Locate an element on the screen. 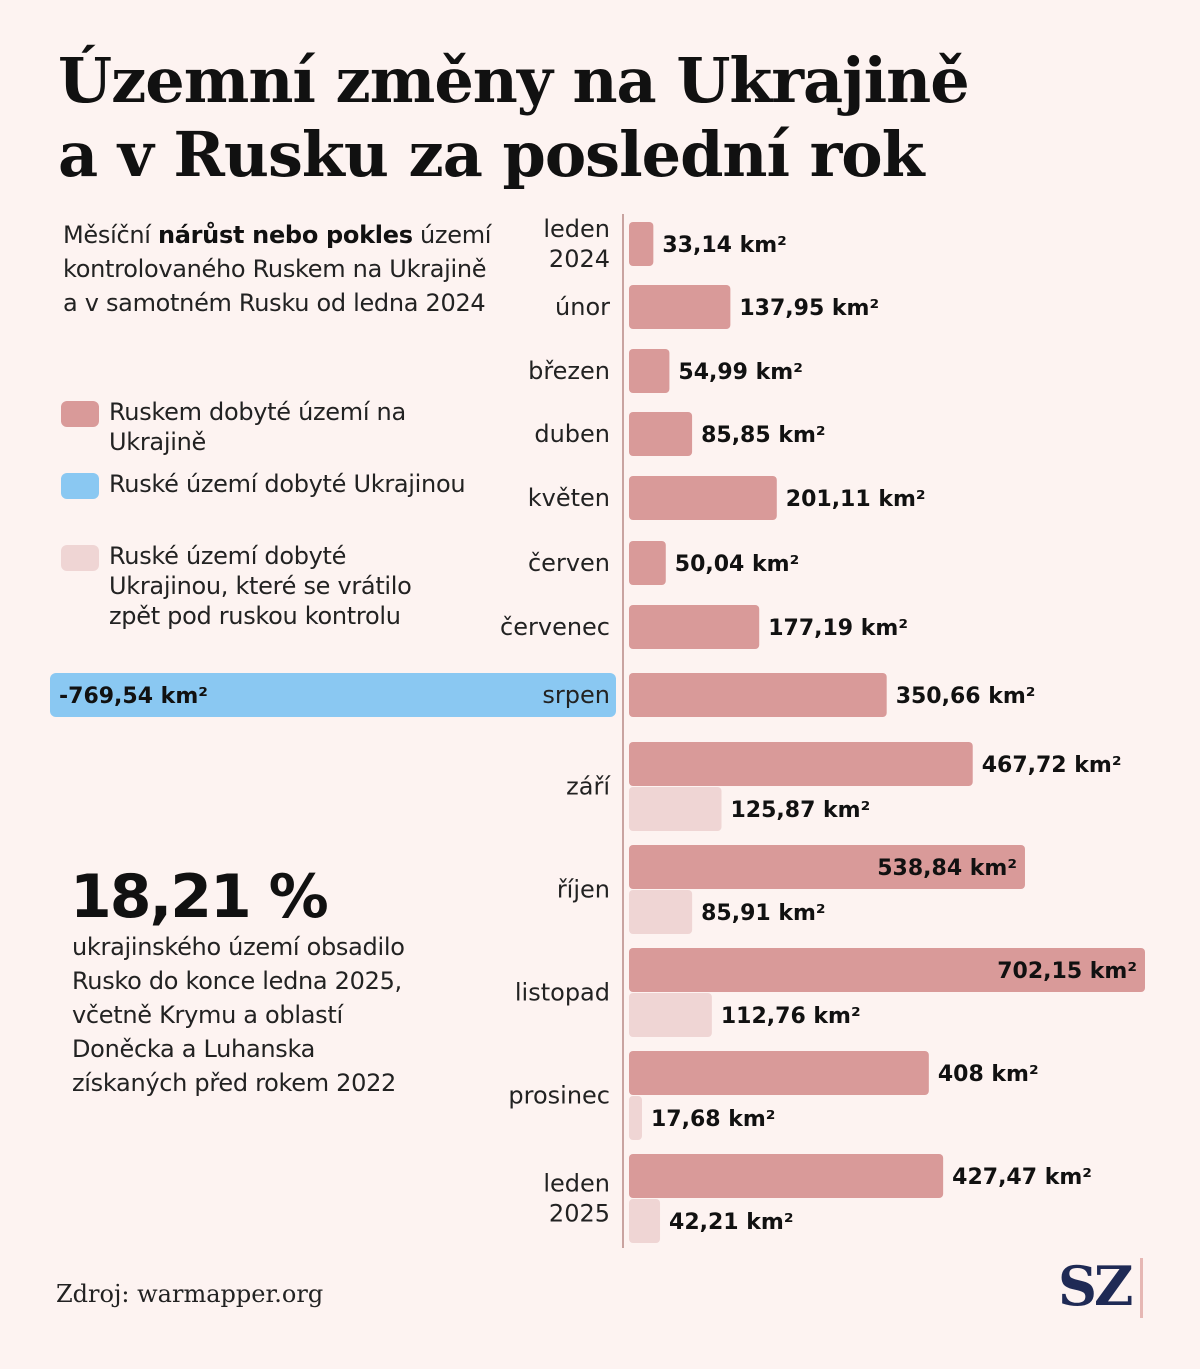  value-label-negative: -769,54 km² is located at coordinates (133, 696).